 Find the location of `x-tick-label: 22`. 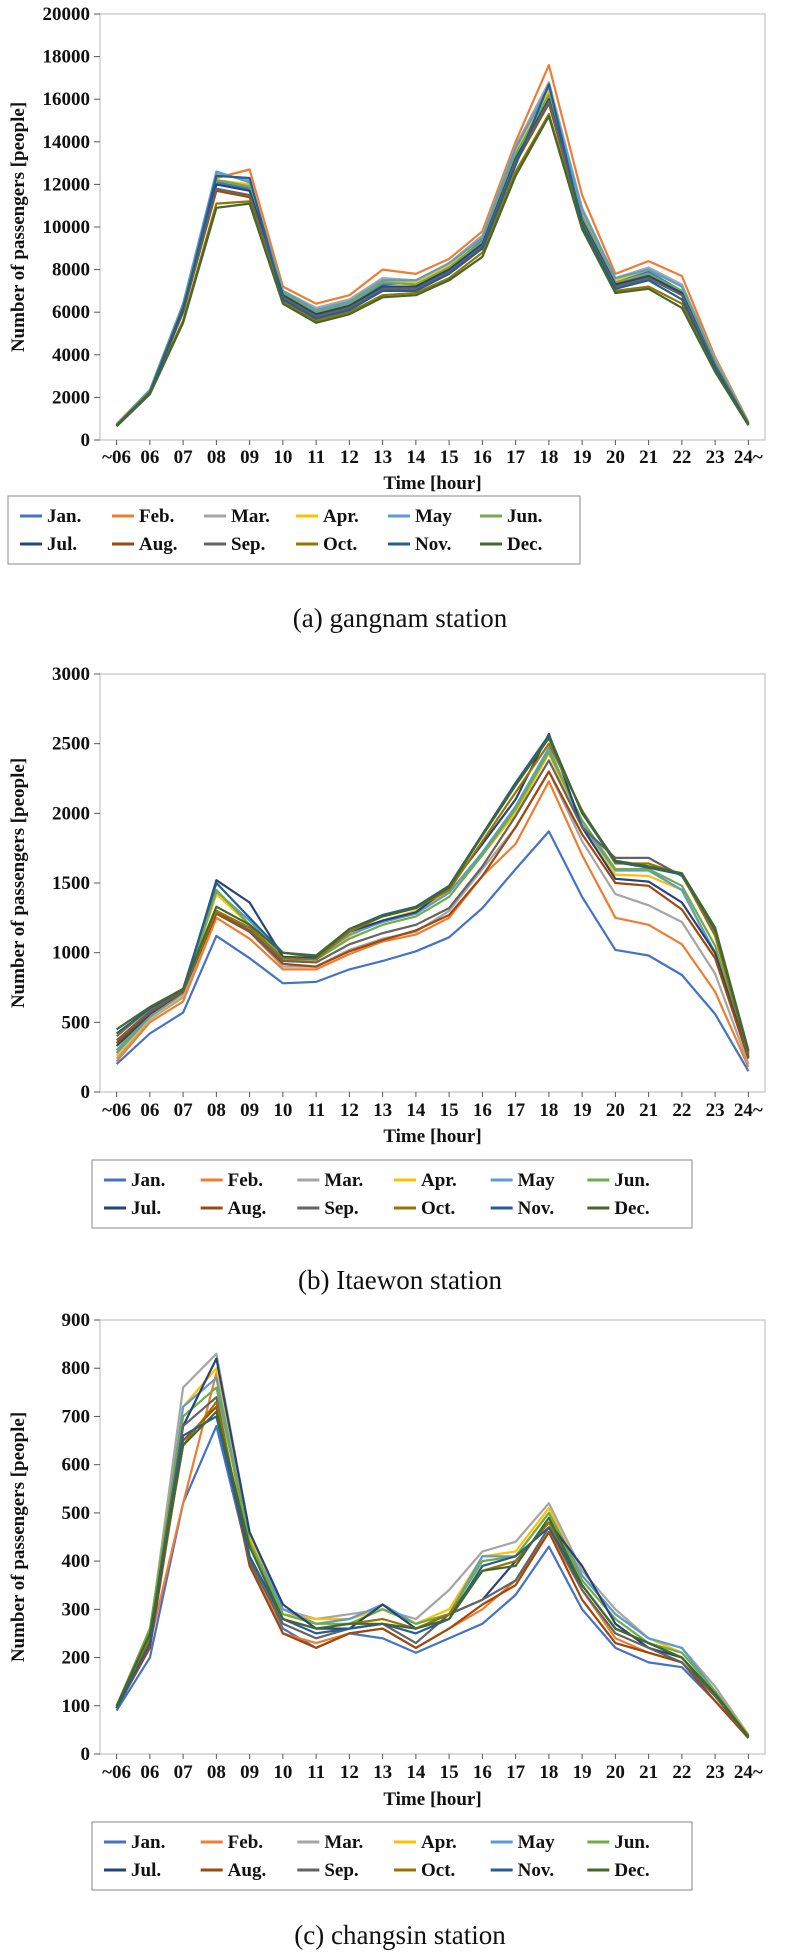

x-tick-label: 22 is located at coordinates (681, 457).